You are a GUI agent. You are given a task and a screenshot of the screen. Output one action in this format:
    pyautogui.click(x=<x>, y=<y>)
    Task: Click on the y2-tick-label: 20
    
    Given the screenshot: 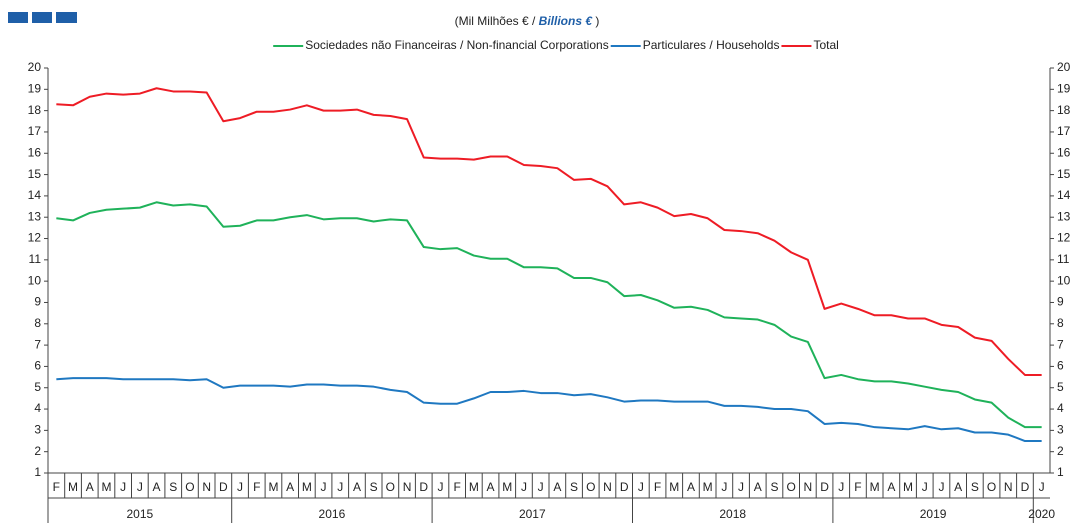 What is the action you would take?
    pyautogui.click(x=1064, y=67)
    